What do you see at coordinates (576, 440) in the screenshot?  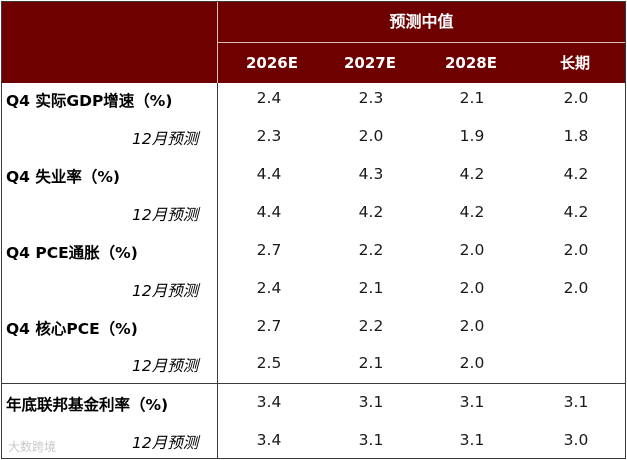 I see `table-cell: 3.0` at bounding box center [576, 440].